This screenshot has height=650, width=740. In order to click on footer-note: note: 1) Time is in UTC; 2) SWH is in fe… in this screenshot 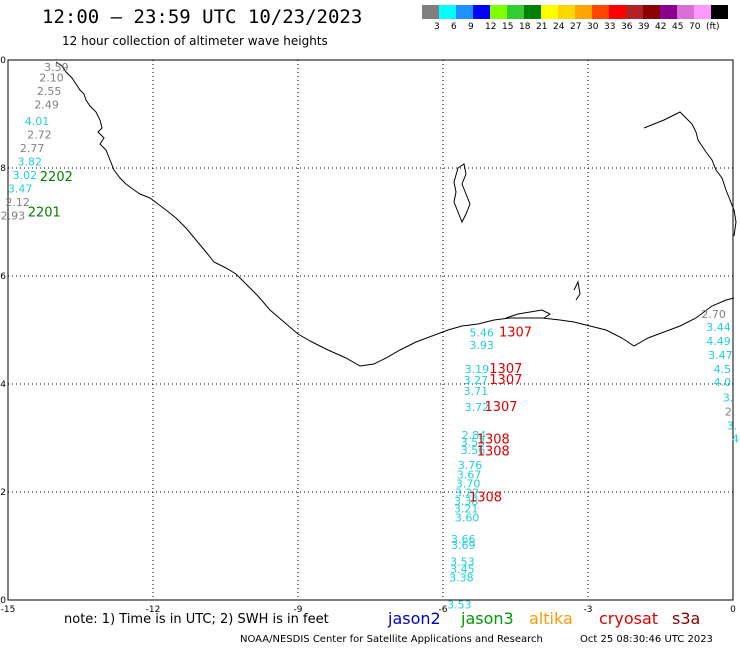, I will do `click(196, 619)`.